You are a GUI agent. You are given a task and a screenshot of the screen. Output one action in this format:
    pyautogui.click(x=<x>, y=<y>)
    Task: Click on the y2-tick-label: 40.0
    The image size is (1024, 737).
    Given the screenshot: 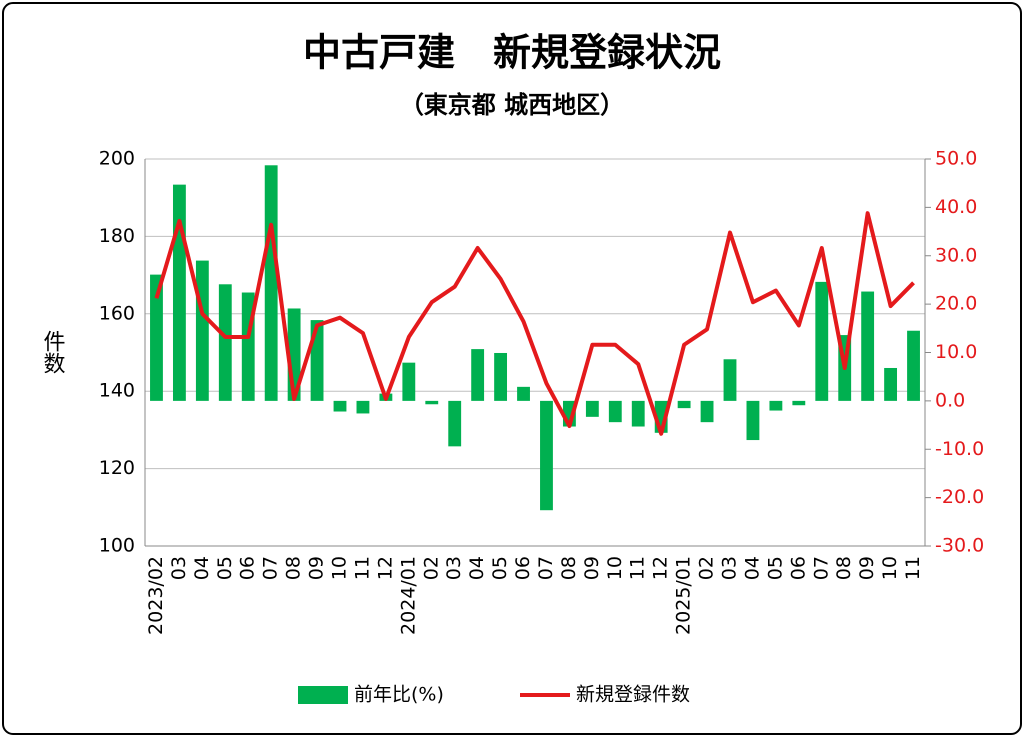 What is the action you would take?
    pyautogui.click(x=956, y=207)
    